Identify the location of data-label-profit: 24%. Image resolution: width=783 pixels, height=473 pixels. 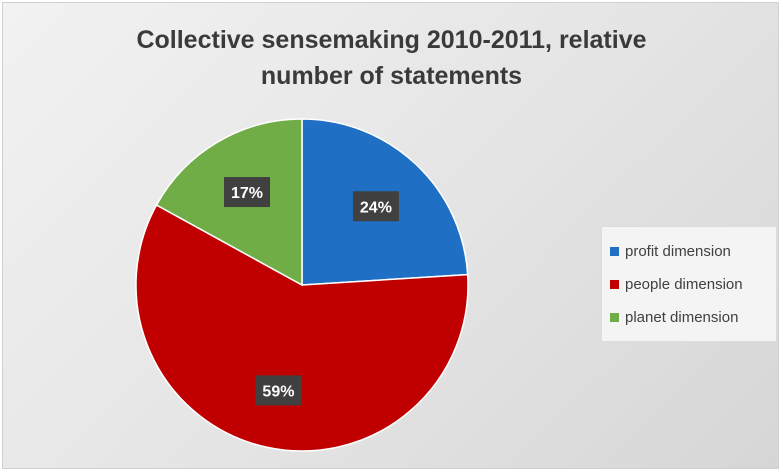
(375, 206).